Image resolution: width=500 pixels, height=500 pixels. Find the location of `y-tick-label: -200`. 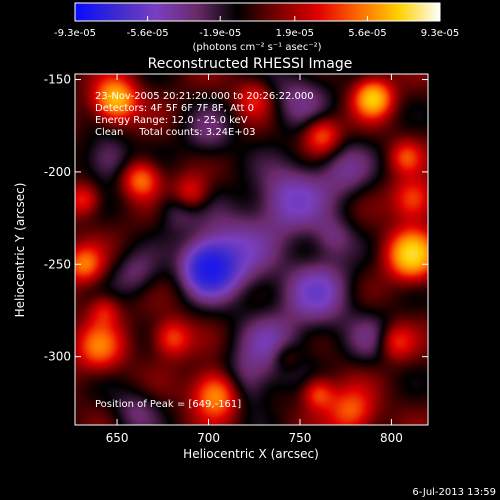

y-tick-label: -200 is located at coordinates (57, 172).